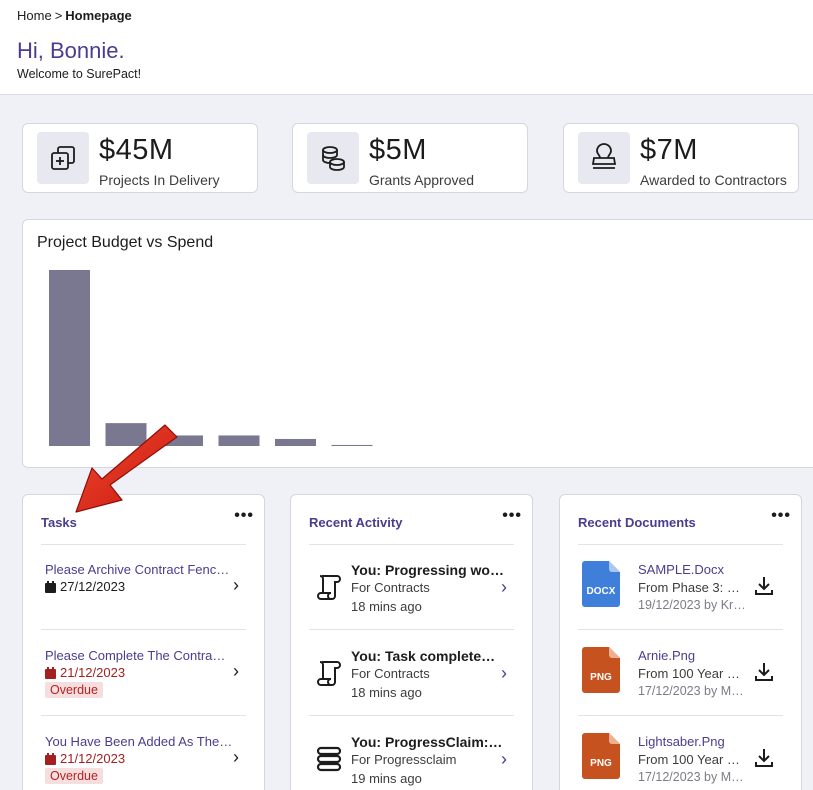 The image size is (813, 790). Describe the element at coordinates (512, 515) in the screenshot. I see `activity-menu-button: •••` at that location.